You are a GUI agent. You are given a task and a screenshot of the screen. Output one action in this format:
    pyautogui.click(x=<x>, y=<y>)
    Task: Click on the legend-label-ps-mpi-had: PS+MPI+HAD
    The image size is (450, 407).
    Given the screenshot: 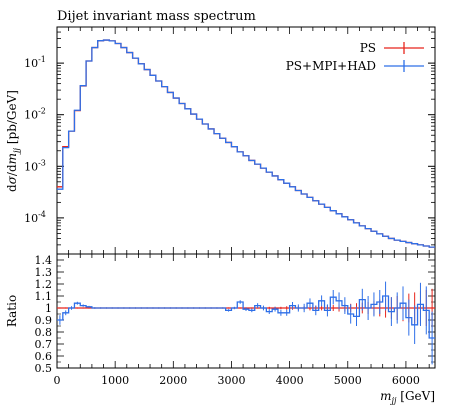 What is the action you would take?
    pyautogui.click(x=331, y=66)
    